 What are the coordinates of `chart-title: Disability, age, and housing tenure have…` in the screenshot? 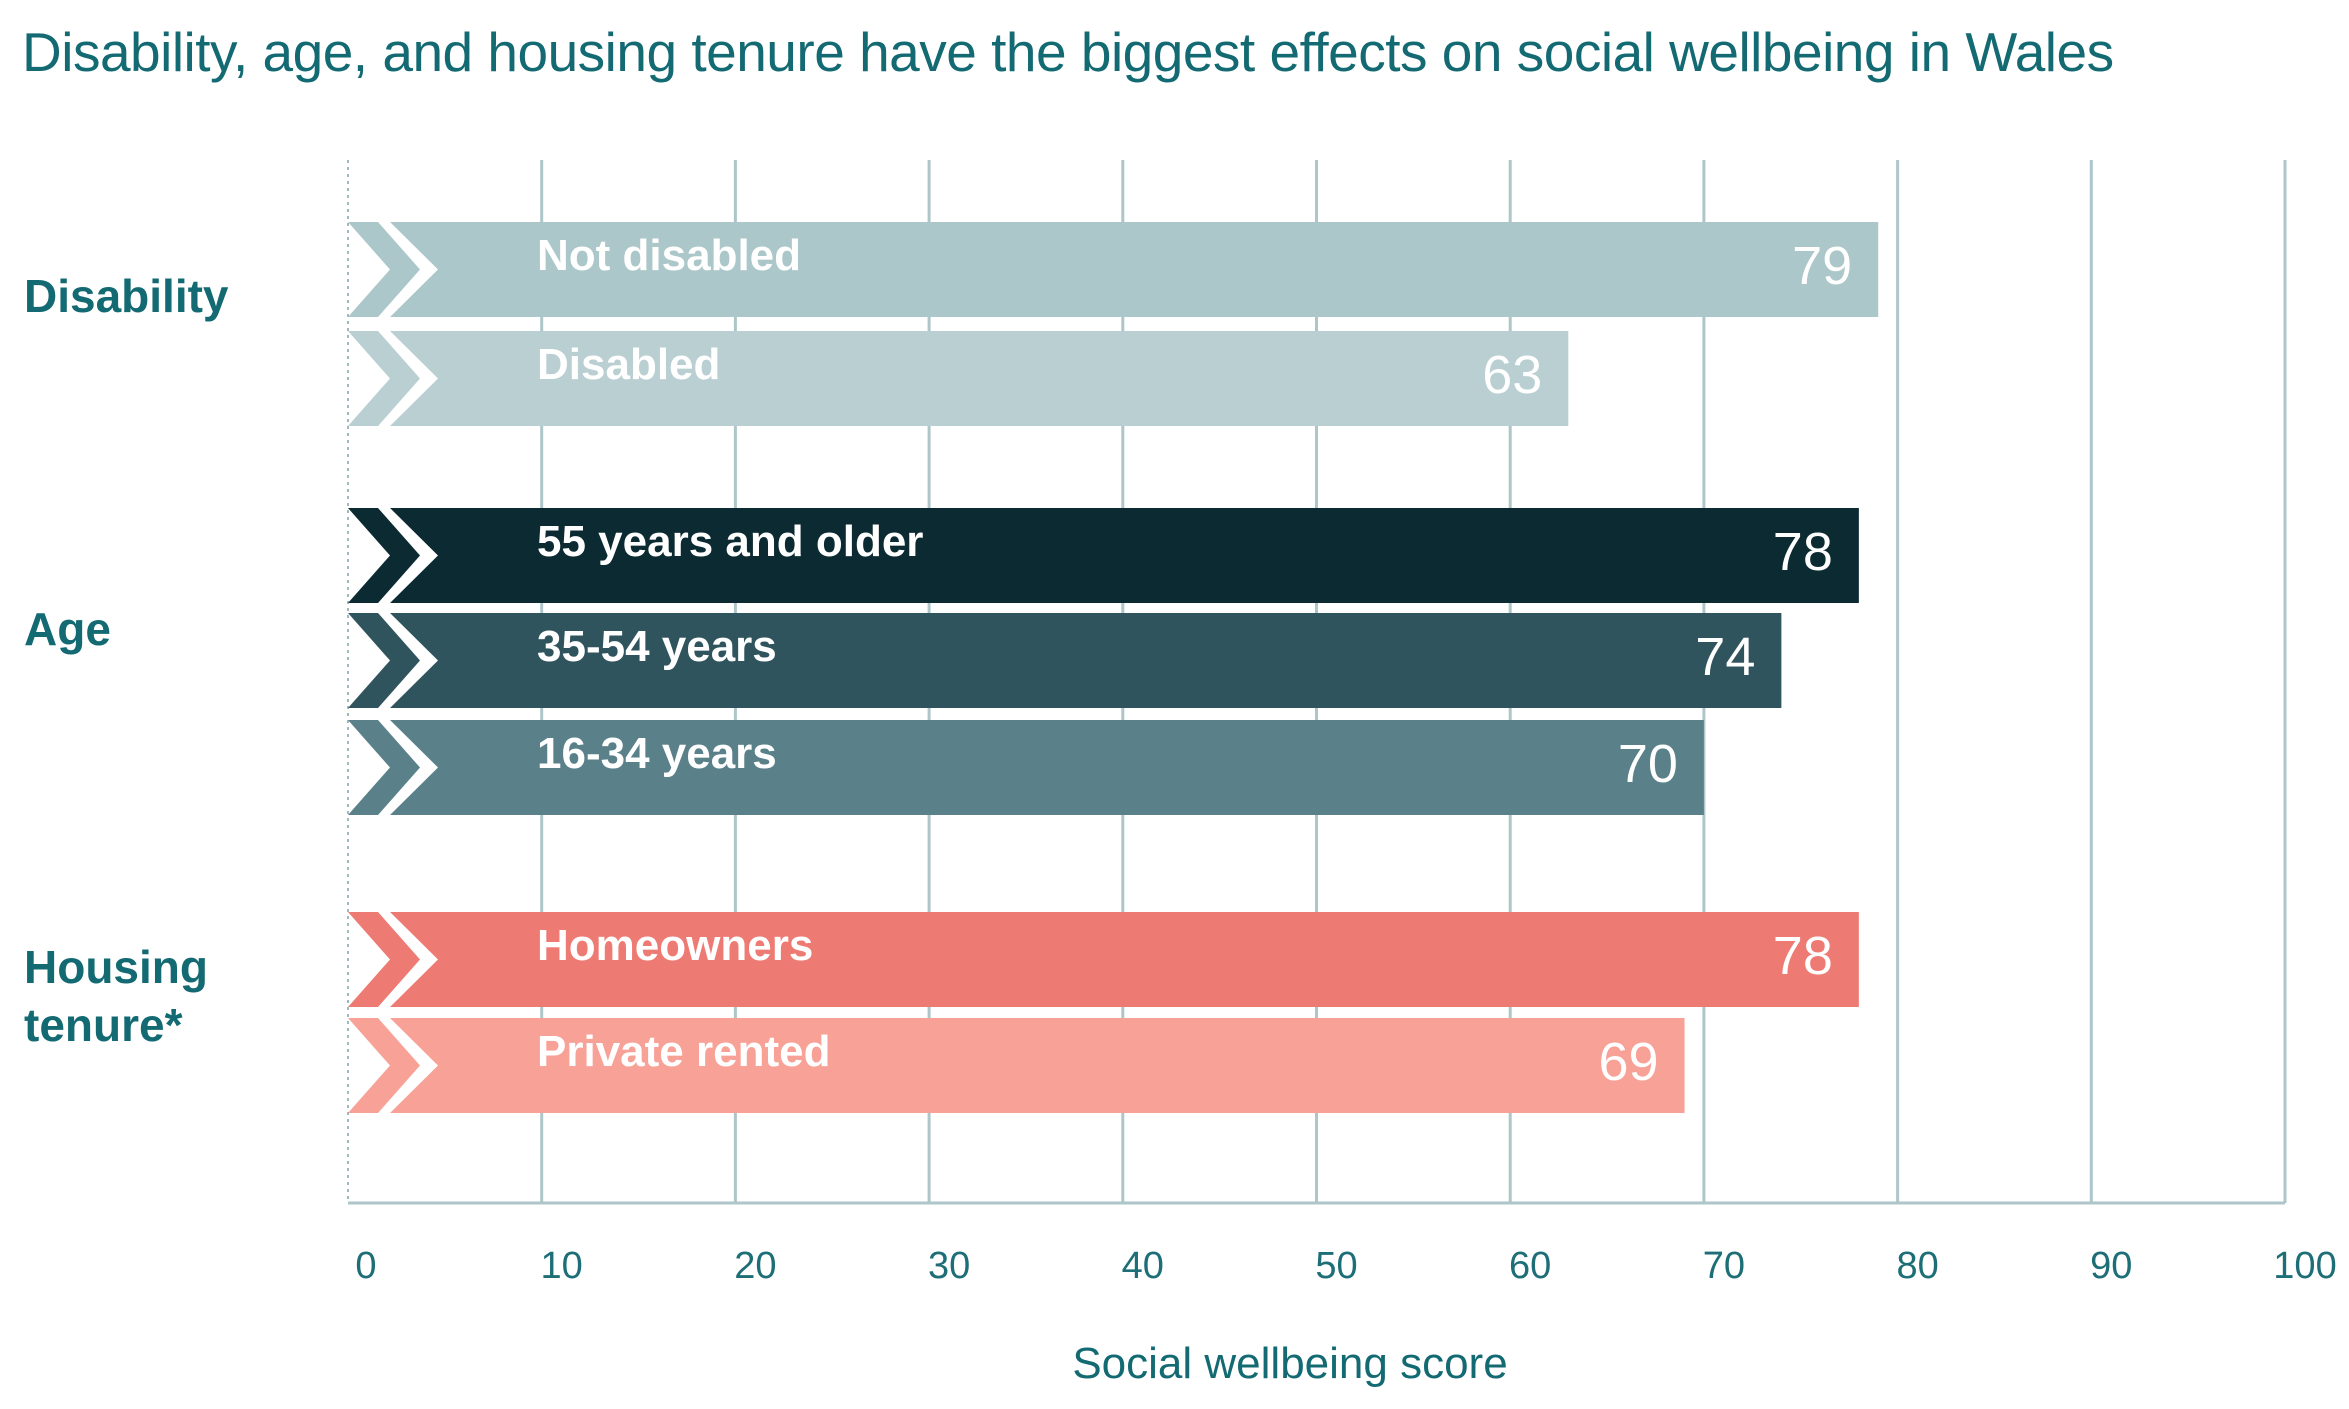 It's located at (1068, 52).